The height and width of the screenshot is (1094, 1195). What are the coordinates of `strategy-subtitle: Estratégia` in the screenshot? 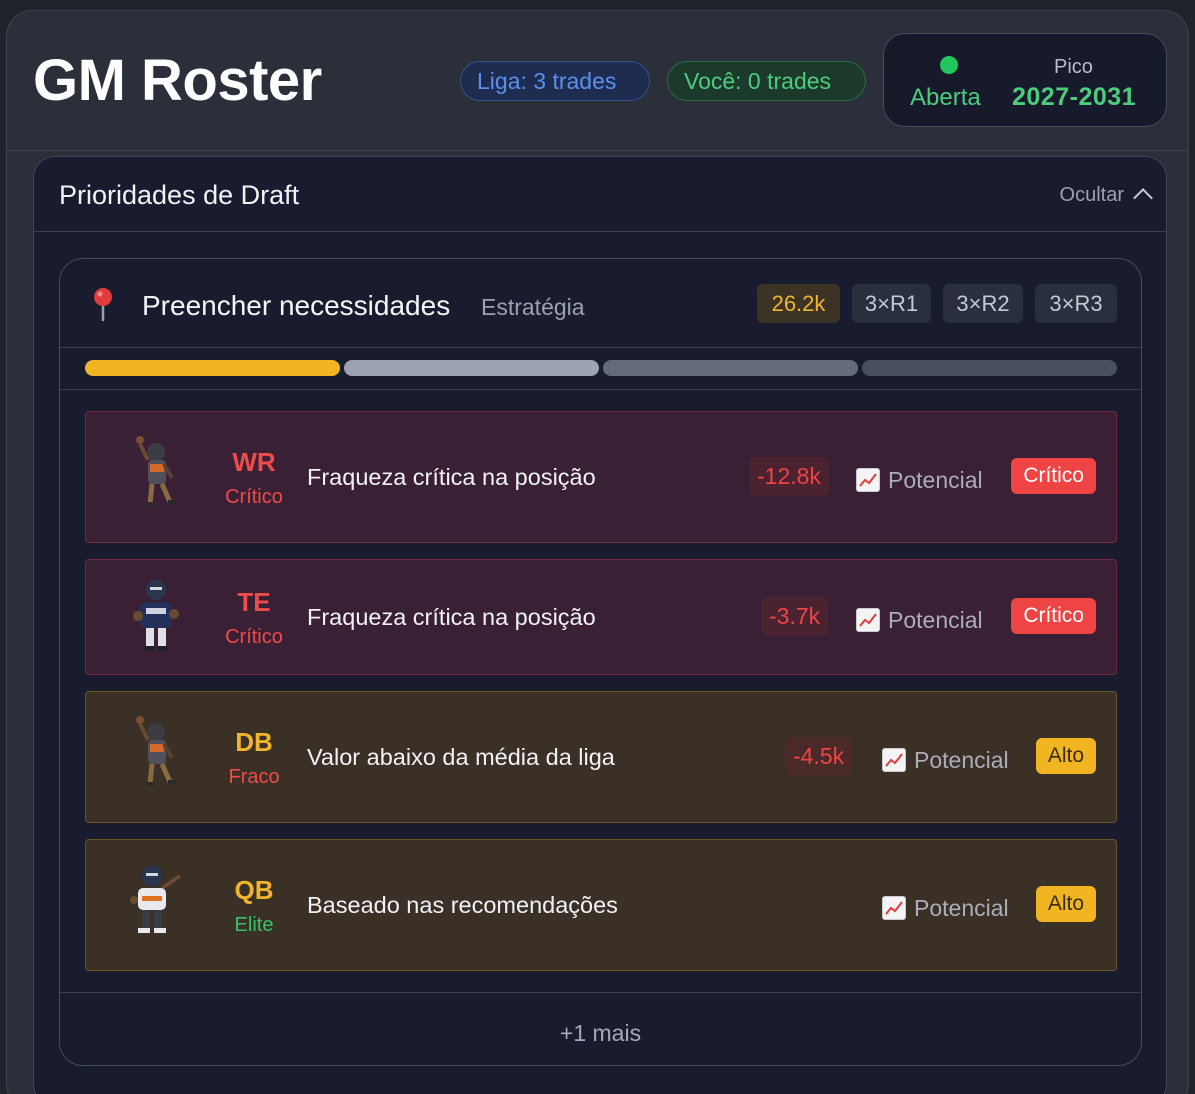 It's located at (533, 307).